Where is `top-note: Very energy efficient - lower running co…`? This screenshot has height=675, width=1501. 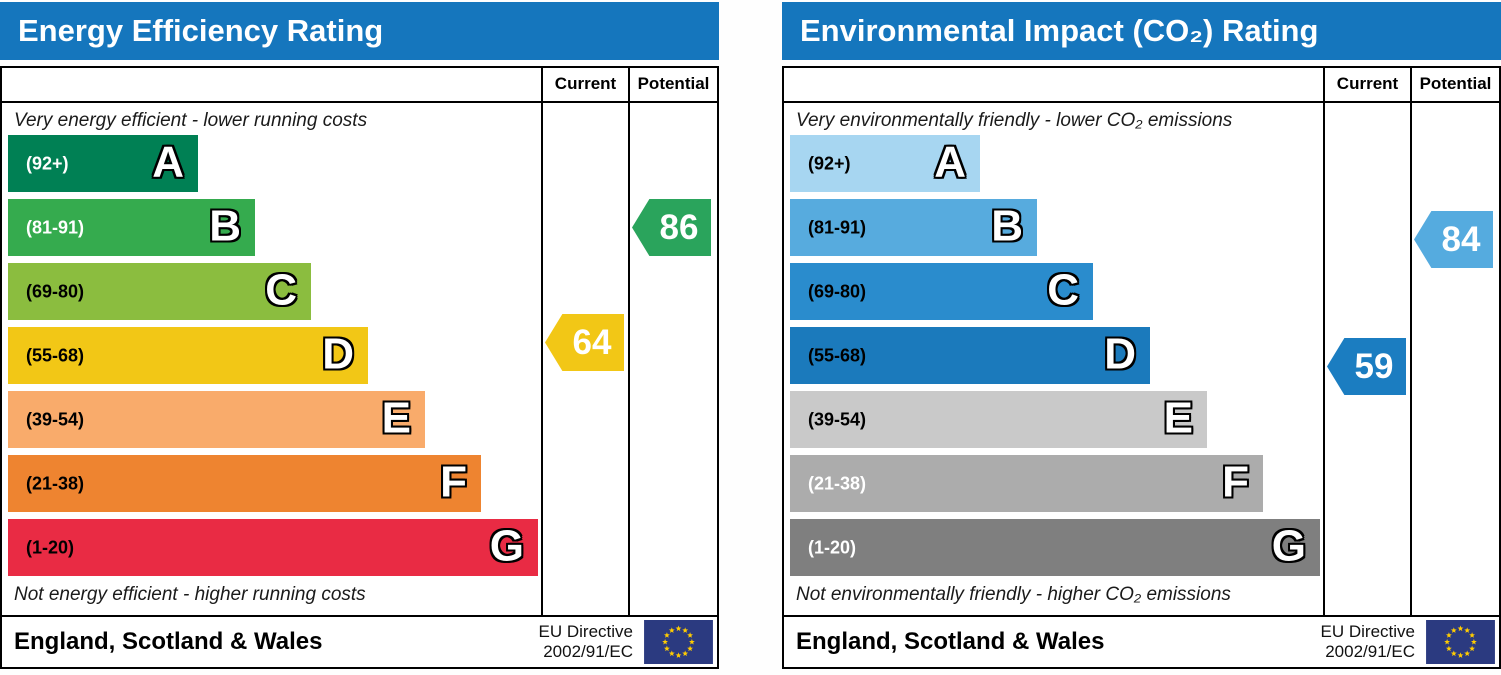 top-note: Very energy efficient - lower running co… is located at coordinates (191, 120).